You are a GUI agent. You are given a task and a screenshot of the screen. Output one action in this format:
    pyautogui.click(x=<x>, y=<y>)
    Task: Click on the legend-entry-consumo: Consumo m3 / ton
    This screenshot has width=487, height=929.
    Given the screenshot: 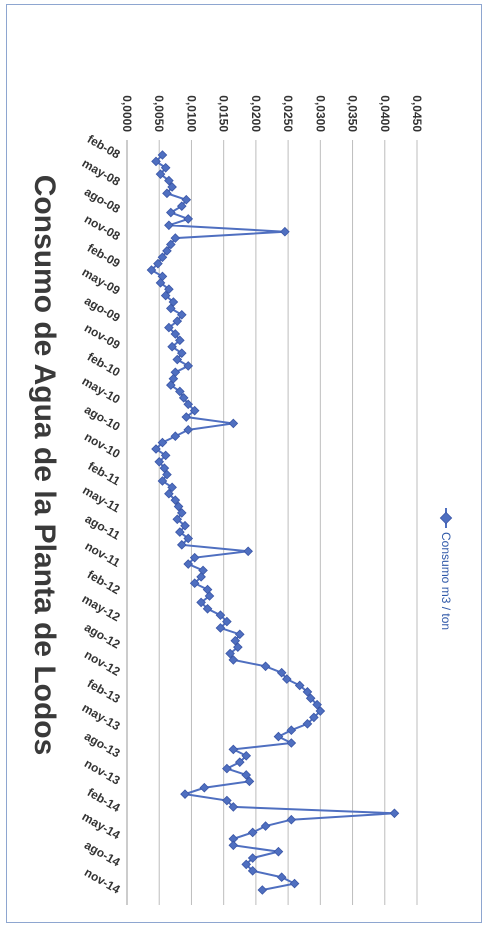 What is the action you would take?
    pyautogui.click(x=446, y=581)
    